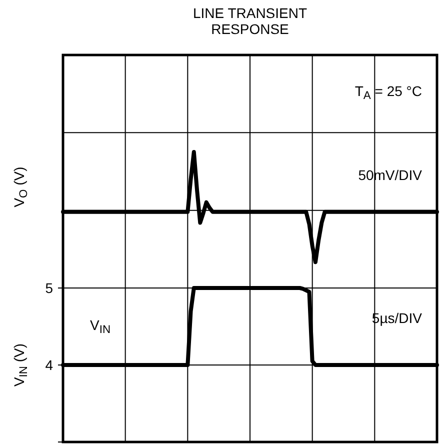 This screenshot has width=443, height=446. Describe the element at coordinates (49, 288) in the screenshot. I see `y-tick-label: 5` at that location.